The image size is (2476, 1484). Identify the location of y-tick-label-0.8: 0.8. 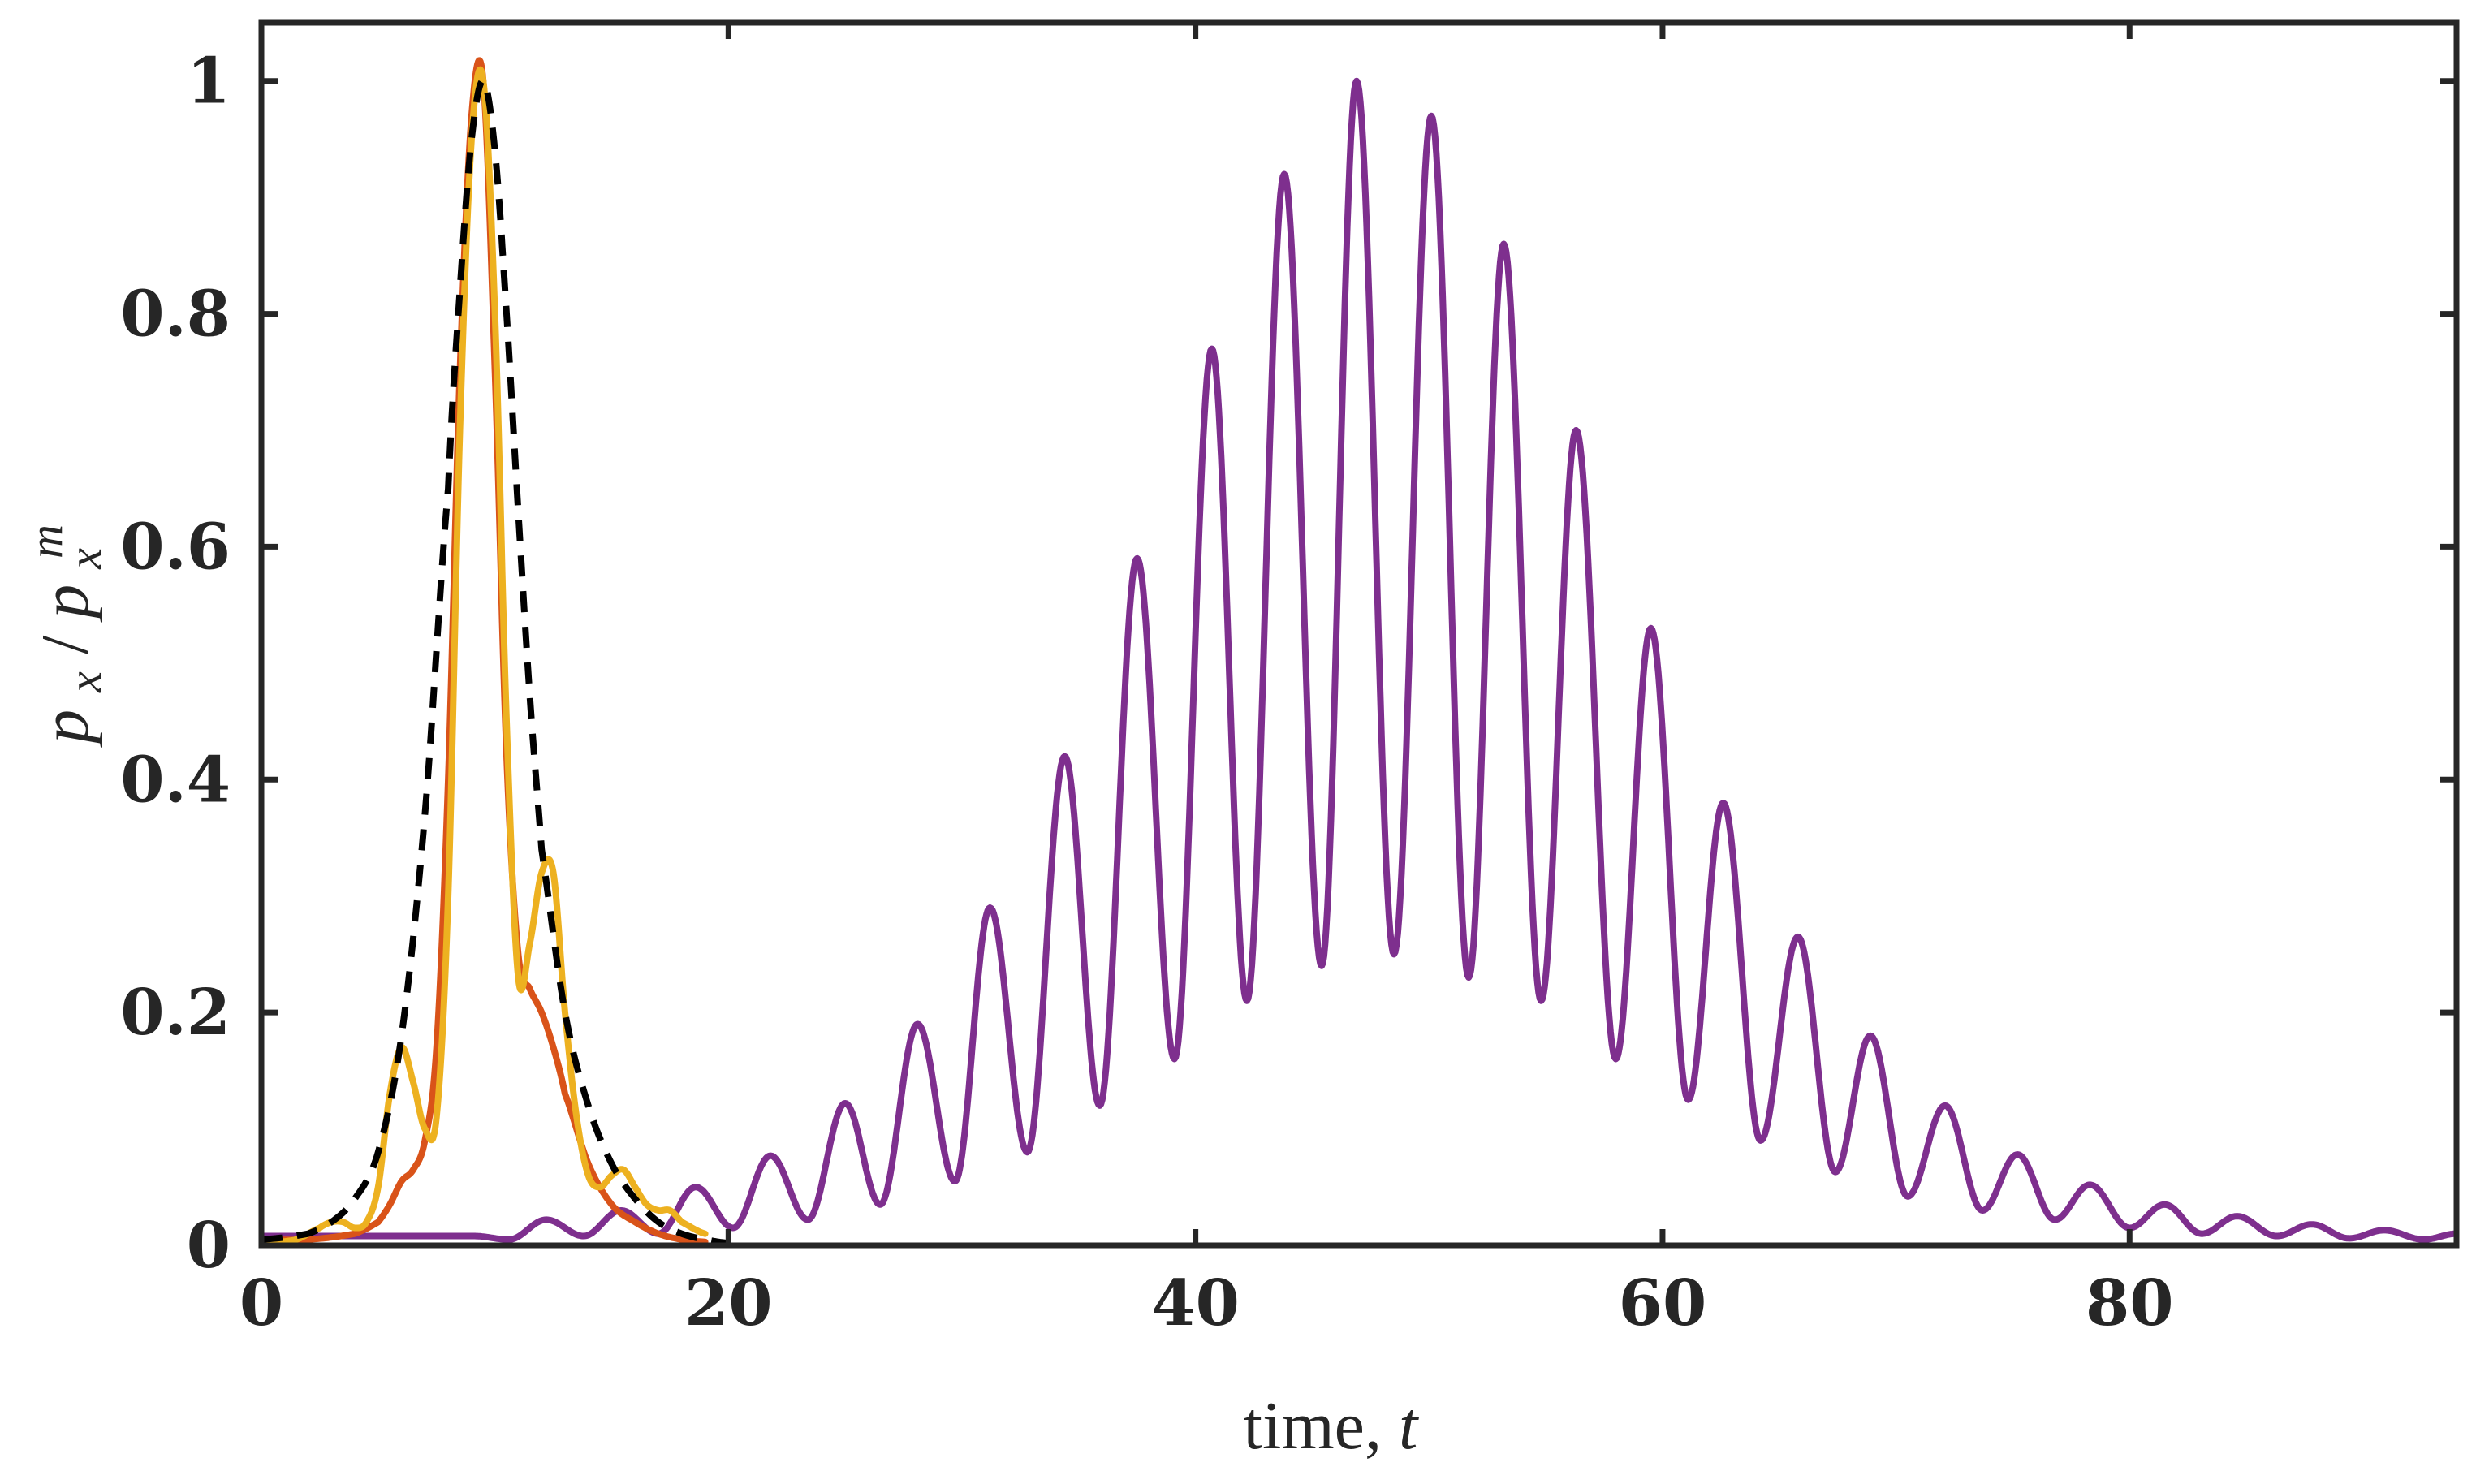
(176, 315).